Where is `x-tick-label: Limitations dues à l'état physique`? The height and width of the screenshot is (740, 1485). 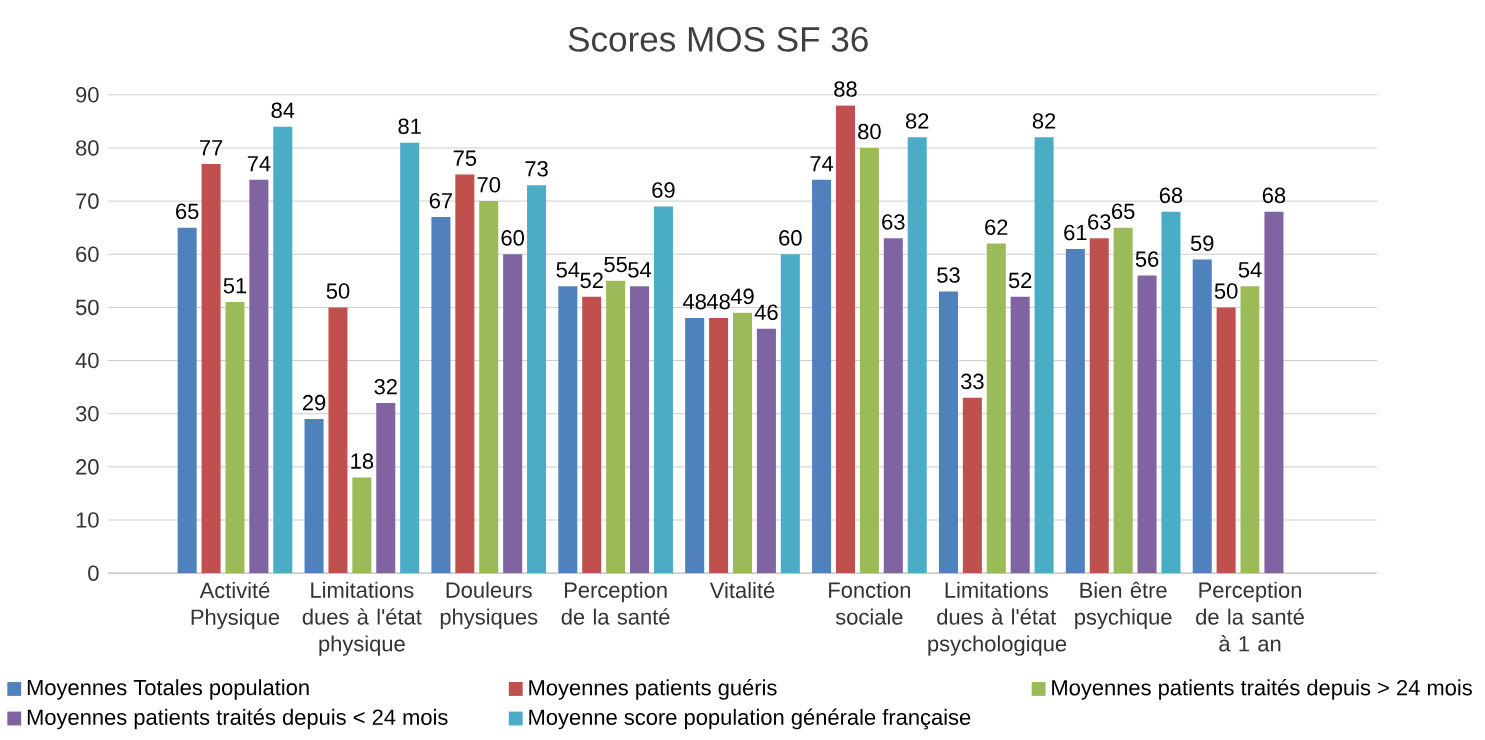 x-tick-label: Limitations dues à l'état physique is located at coordinates (362, 619).